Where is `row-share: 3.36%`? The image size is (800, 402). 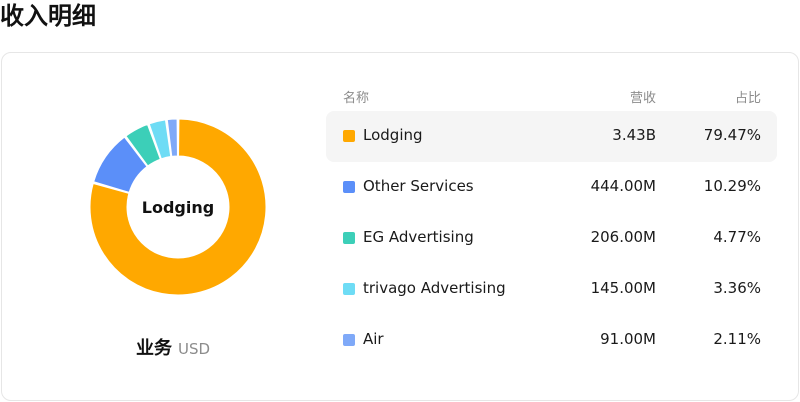
row-share: 3.36% is located at coordinates (737, 288).